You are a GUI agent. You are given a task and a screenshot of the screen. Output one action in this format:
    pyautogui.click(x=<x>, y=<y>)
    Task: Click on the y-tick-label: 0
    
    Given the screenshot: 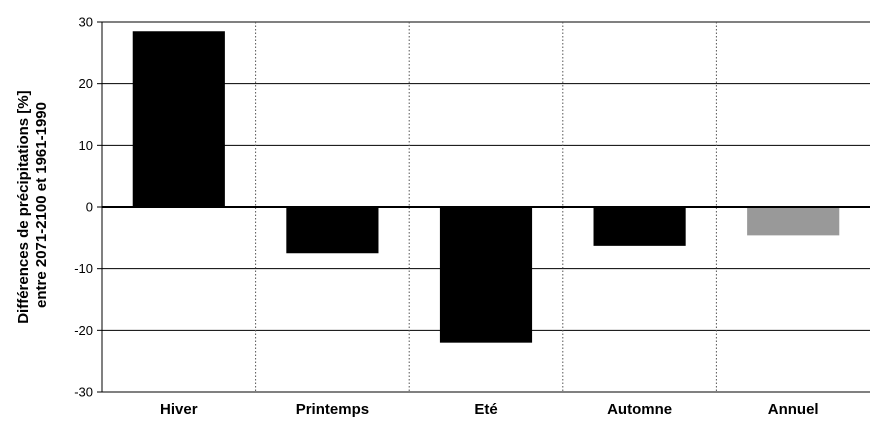 What is the action you would take?
    pyautogui.click(x=89, y=207)
    